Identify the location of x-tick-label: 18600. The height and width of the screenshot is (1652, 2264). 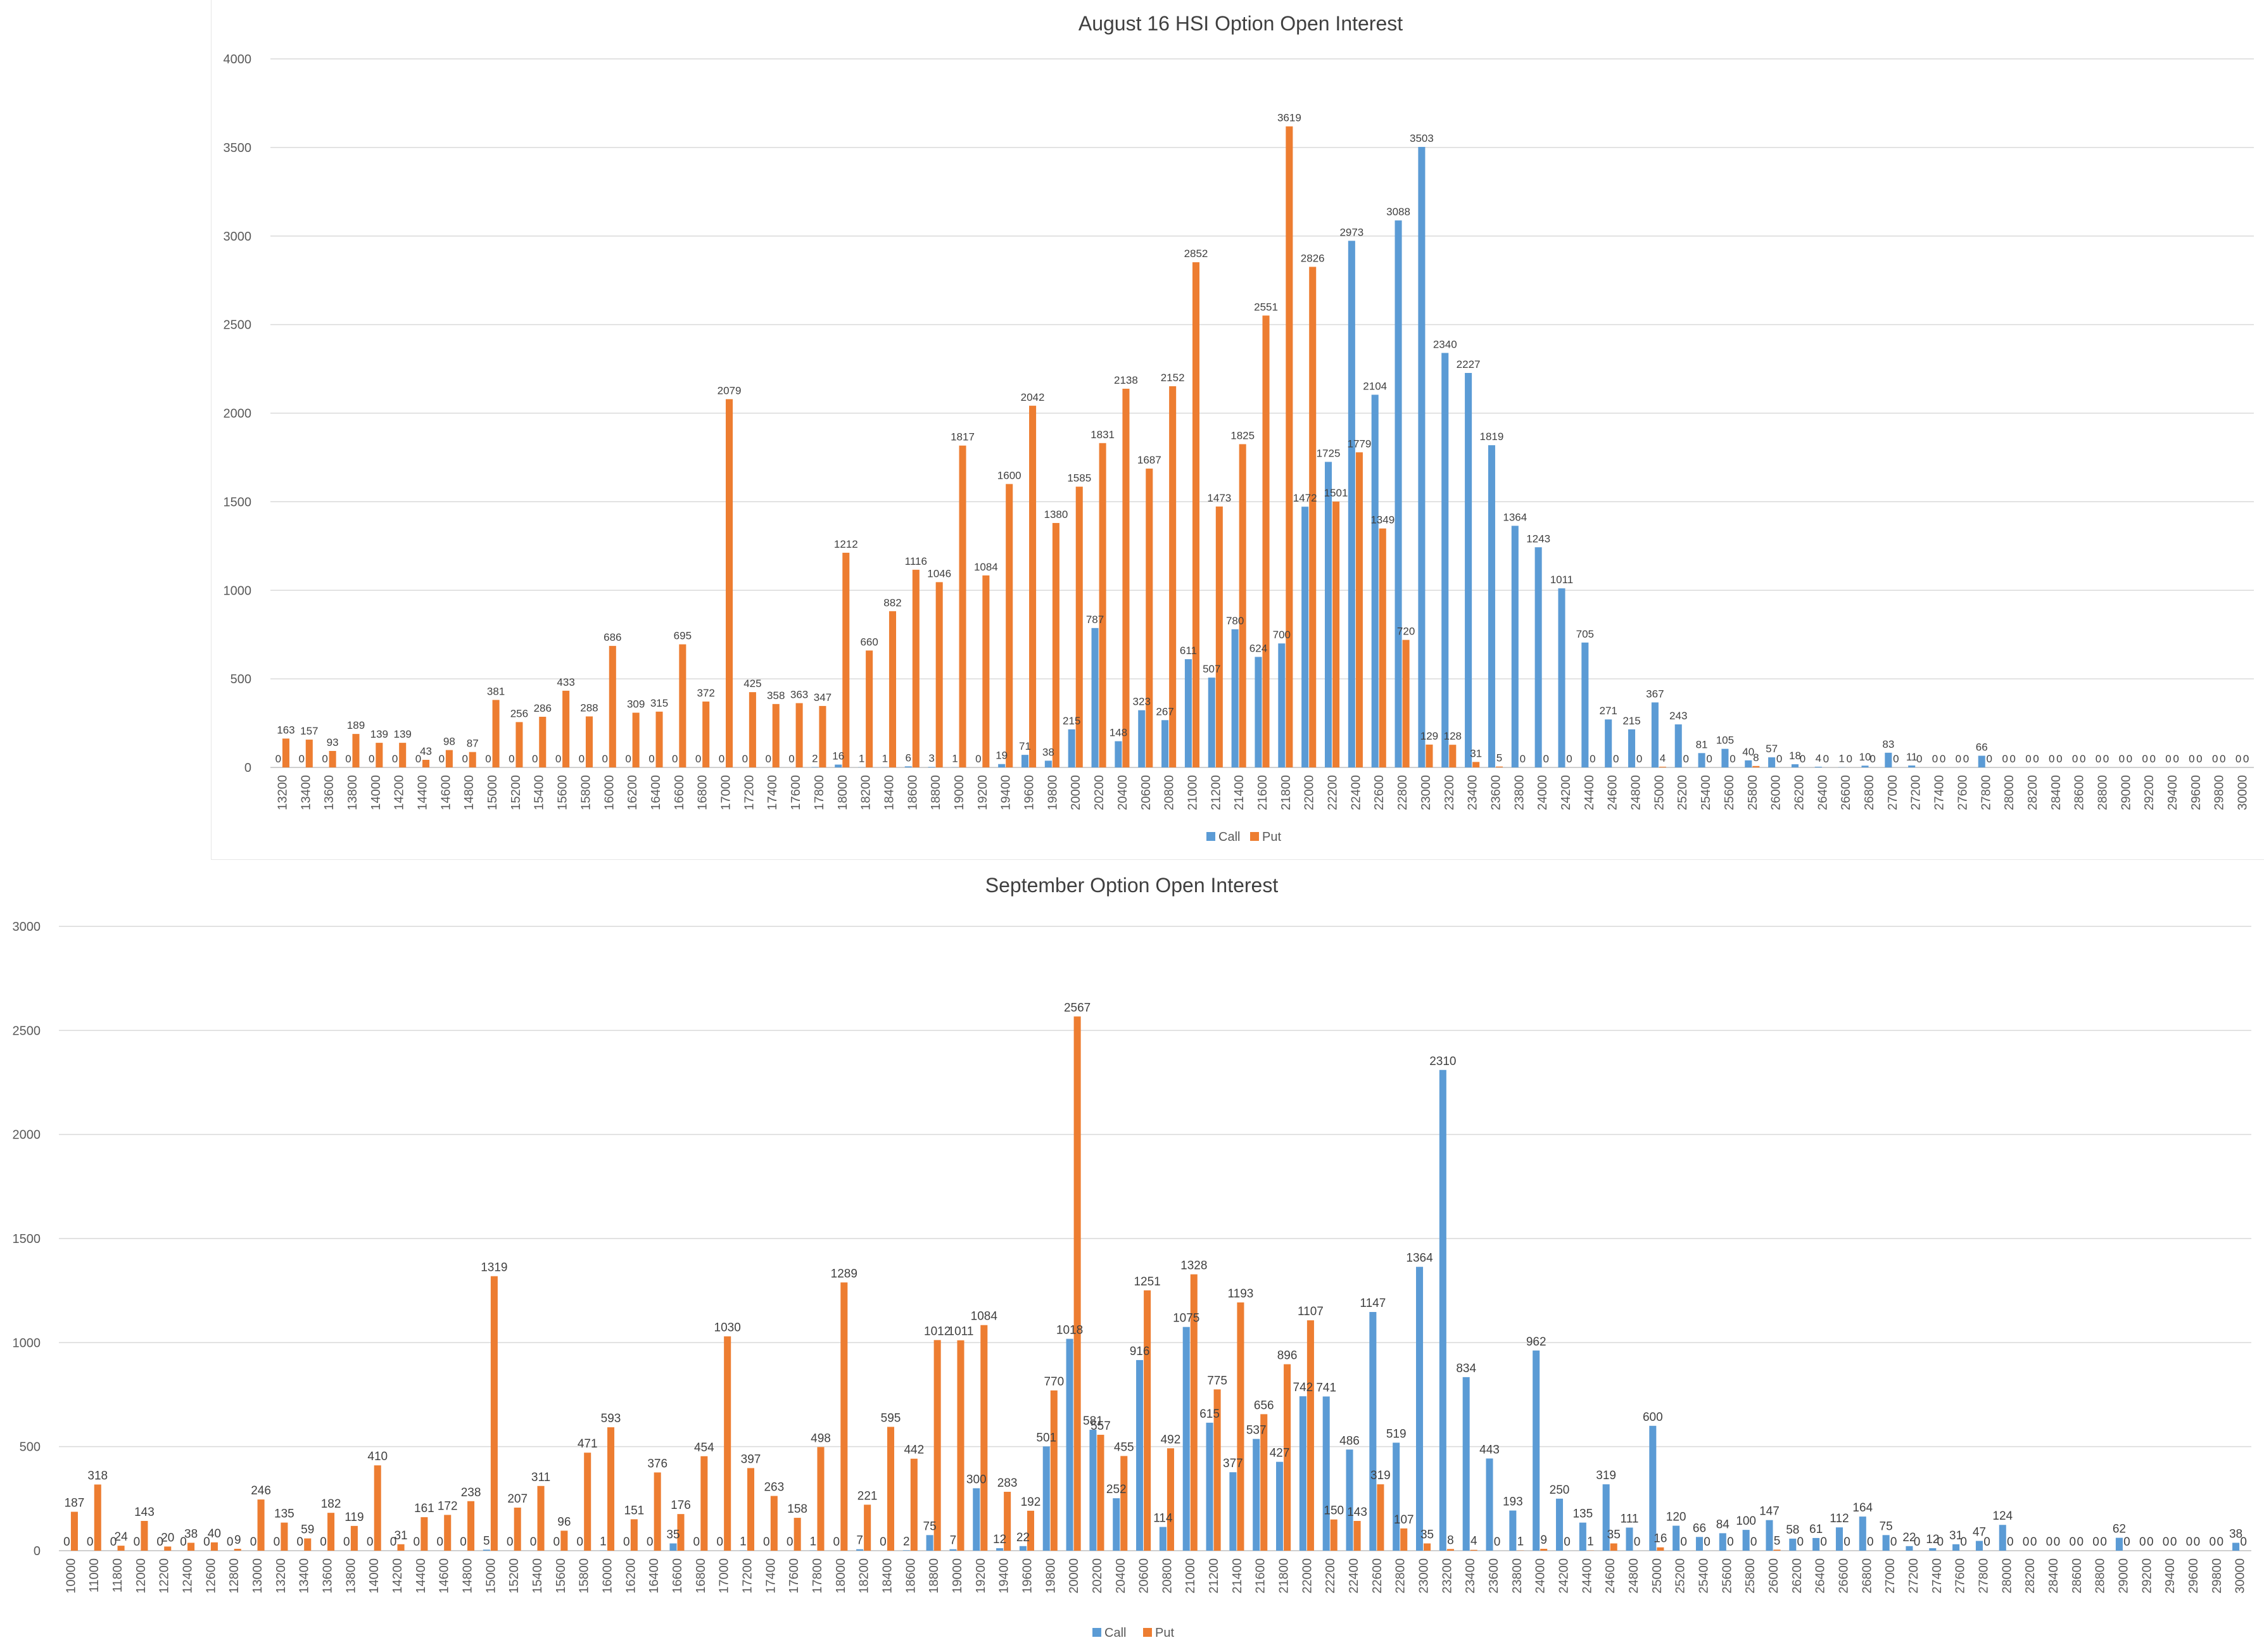
(911, 1576).